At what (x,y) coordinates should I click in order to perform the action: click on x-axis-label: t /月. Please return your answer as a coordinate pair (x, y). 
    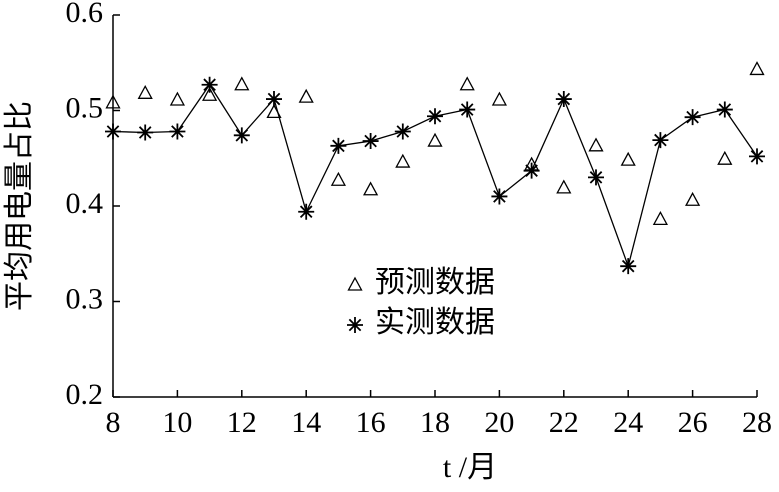
    Looking at the image, I should click on (470, 467).